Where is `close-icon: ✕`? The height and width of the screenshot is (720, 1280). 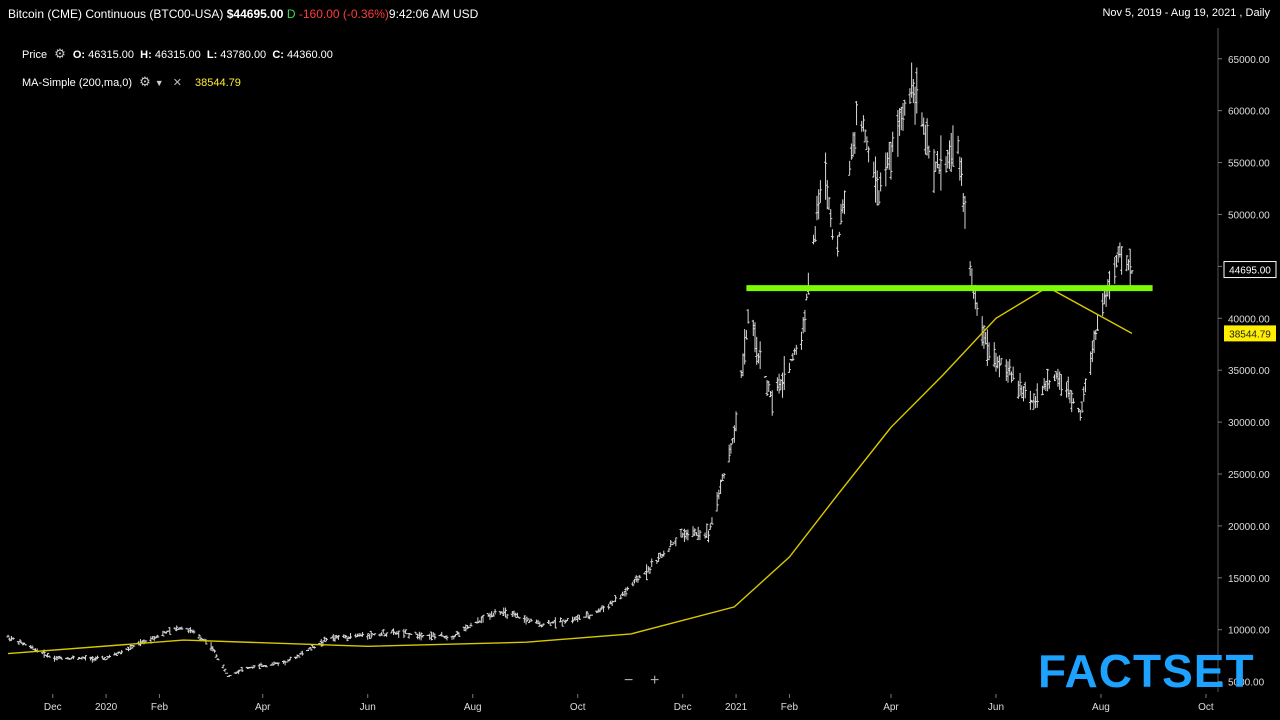 close-icon: ✕ is located at coordinates (177, 83).